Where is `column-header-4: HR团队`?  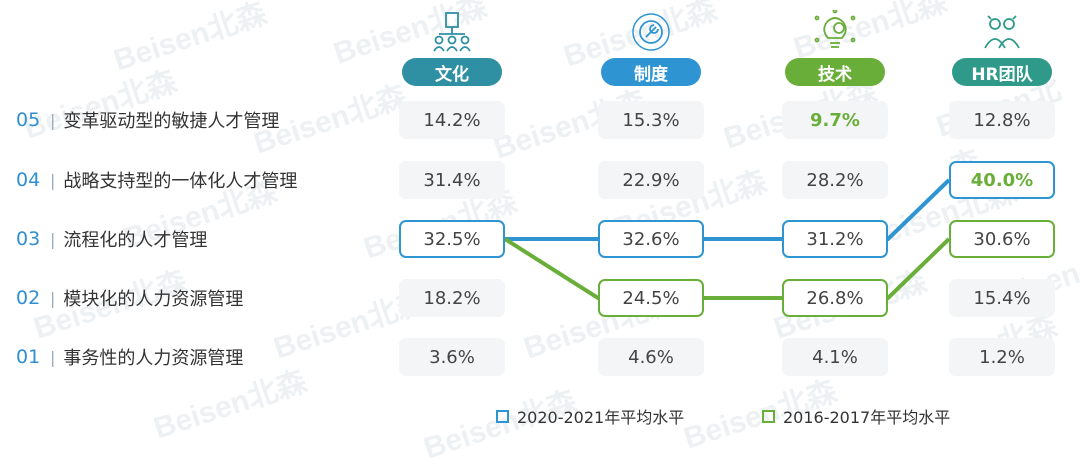 column-header-4: HR团队 is located at coordinates (1002, 72).